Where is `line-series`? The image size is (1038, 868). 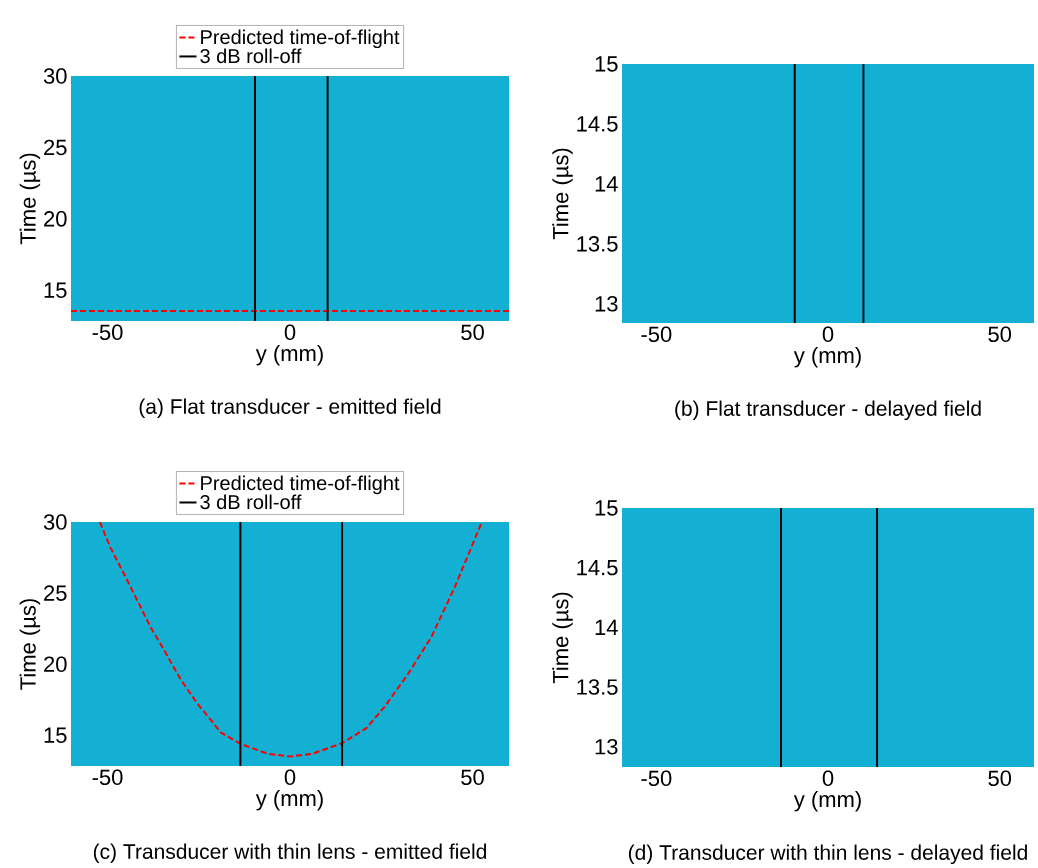 line-series is located at coordinates (290, 640).